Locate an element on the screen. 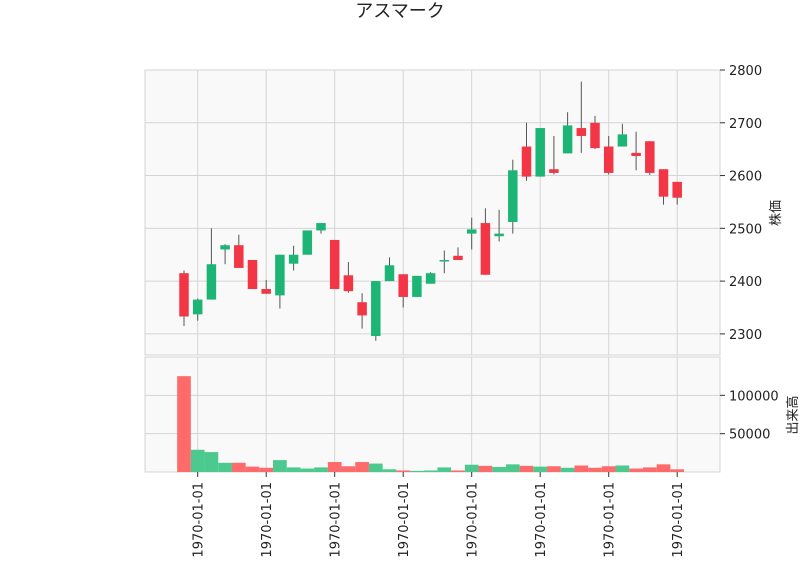 The image size is (800, 579). volume-bars is located at coordinates (431, 424).